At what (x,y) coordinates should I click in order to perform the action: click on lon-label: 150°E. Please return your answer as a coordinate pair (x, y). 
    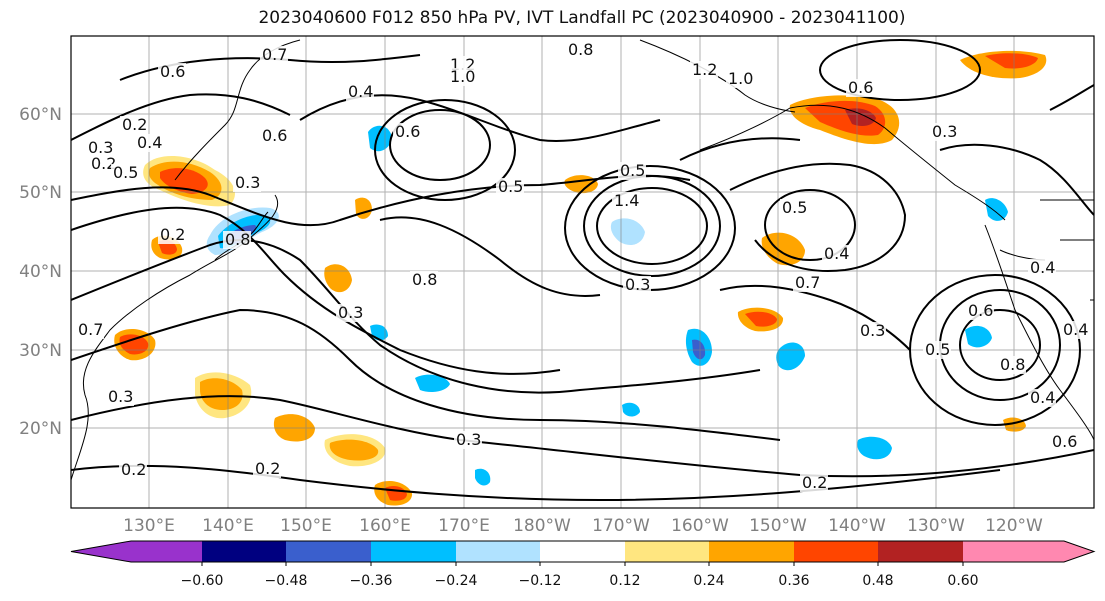
    Looking at the image, I should click on (306, 526).